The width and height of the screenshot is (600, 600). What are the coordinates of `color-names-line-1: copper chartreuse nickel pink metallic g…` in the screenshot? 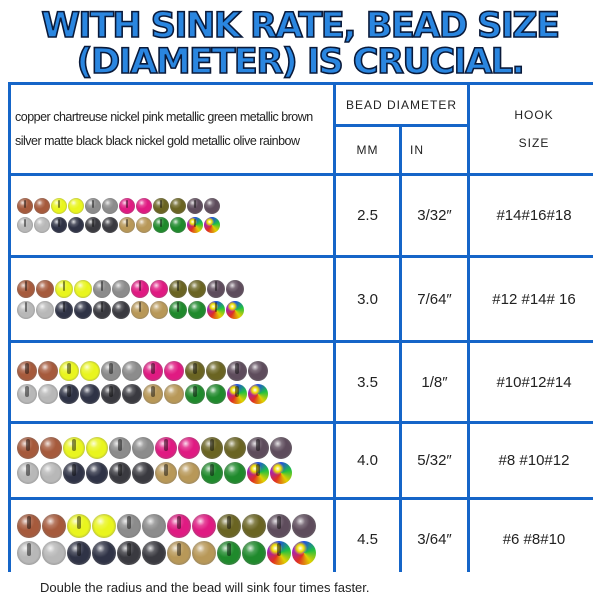 It's located at (164, 117).